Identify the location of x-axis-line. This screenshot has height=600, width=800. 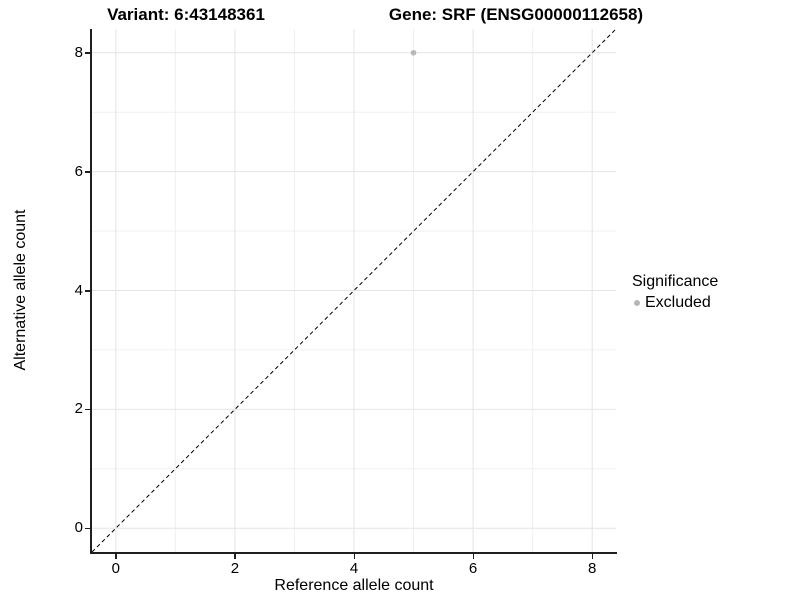
(353, 553).